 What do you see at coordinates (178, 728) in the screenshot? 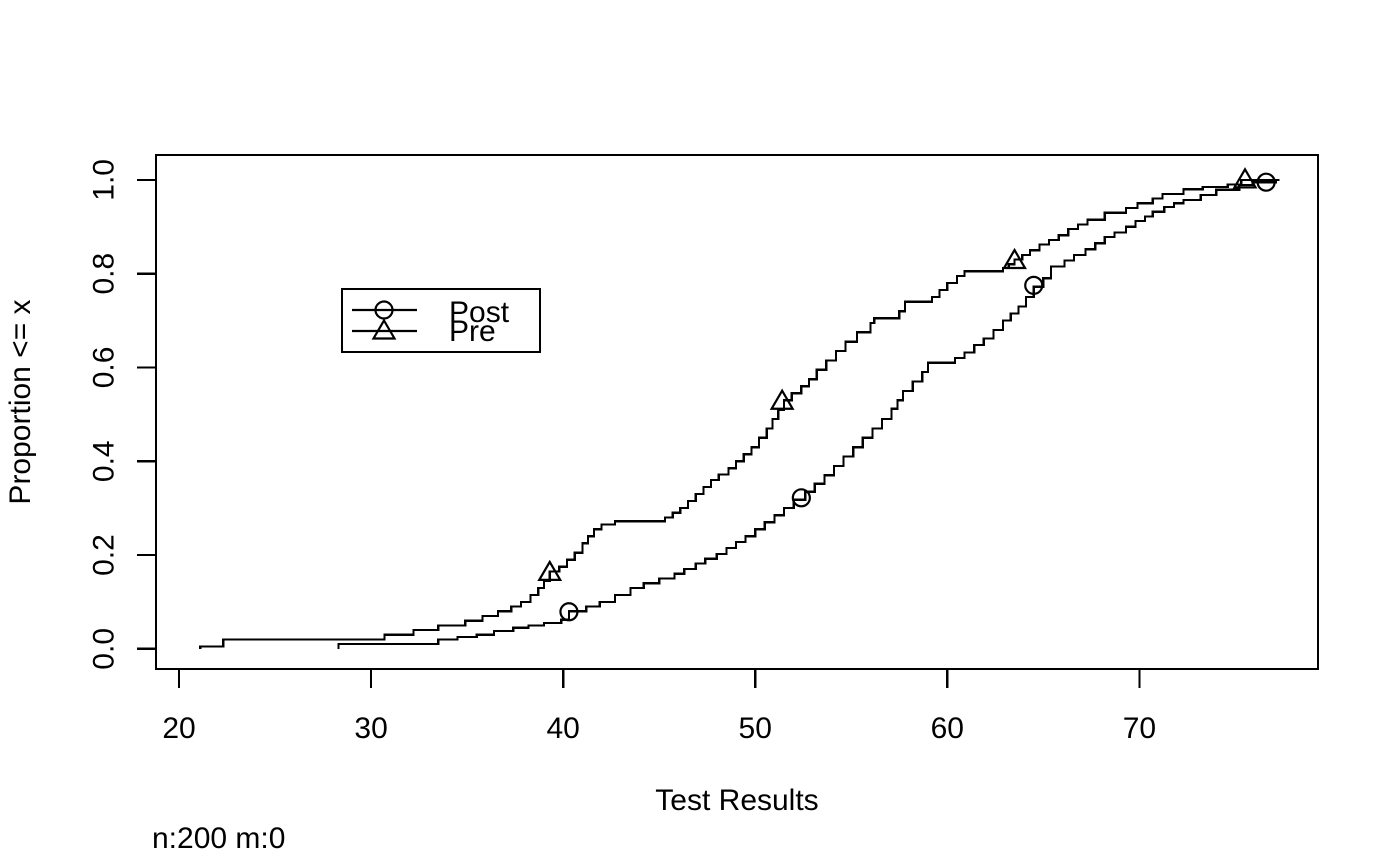
I see `x-tick-label: 20` at bounding box center [178, 728].